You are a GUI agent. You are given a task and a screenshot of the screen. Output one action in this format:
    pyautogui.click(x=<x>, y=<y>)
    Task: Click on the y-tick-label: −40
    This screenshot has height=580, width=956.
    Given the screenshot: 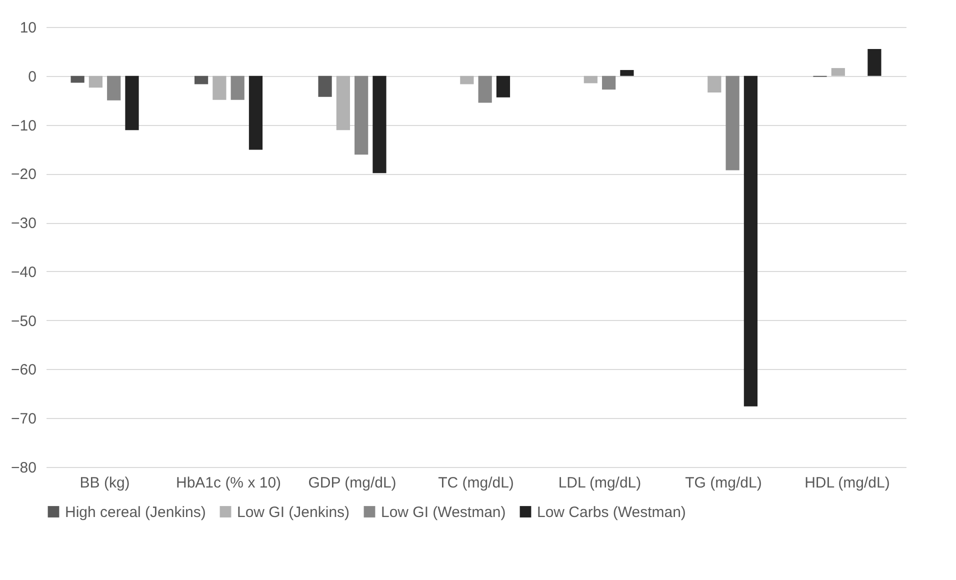 What is the action you would take?
    pyautogui.click(x=23, y=272)
    